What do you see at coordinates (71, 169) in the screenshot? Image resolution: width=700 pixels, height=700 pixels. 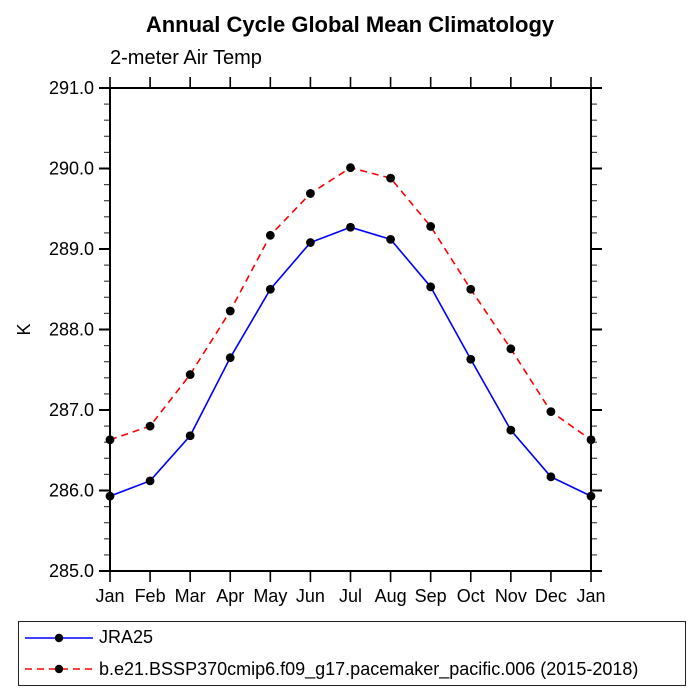 I see `y-axis-tick-label: 290.0` at bounding box center [71, 169].